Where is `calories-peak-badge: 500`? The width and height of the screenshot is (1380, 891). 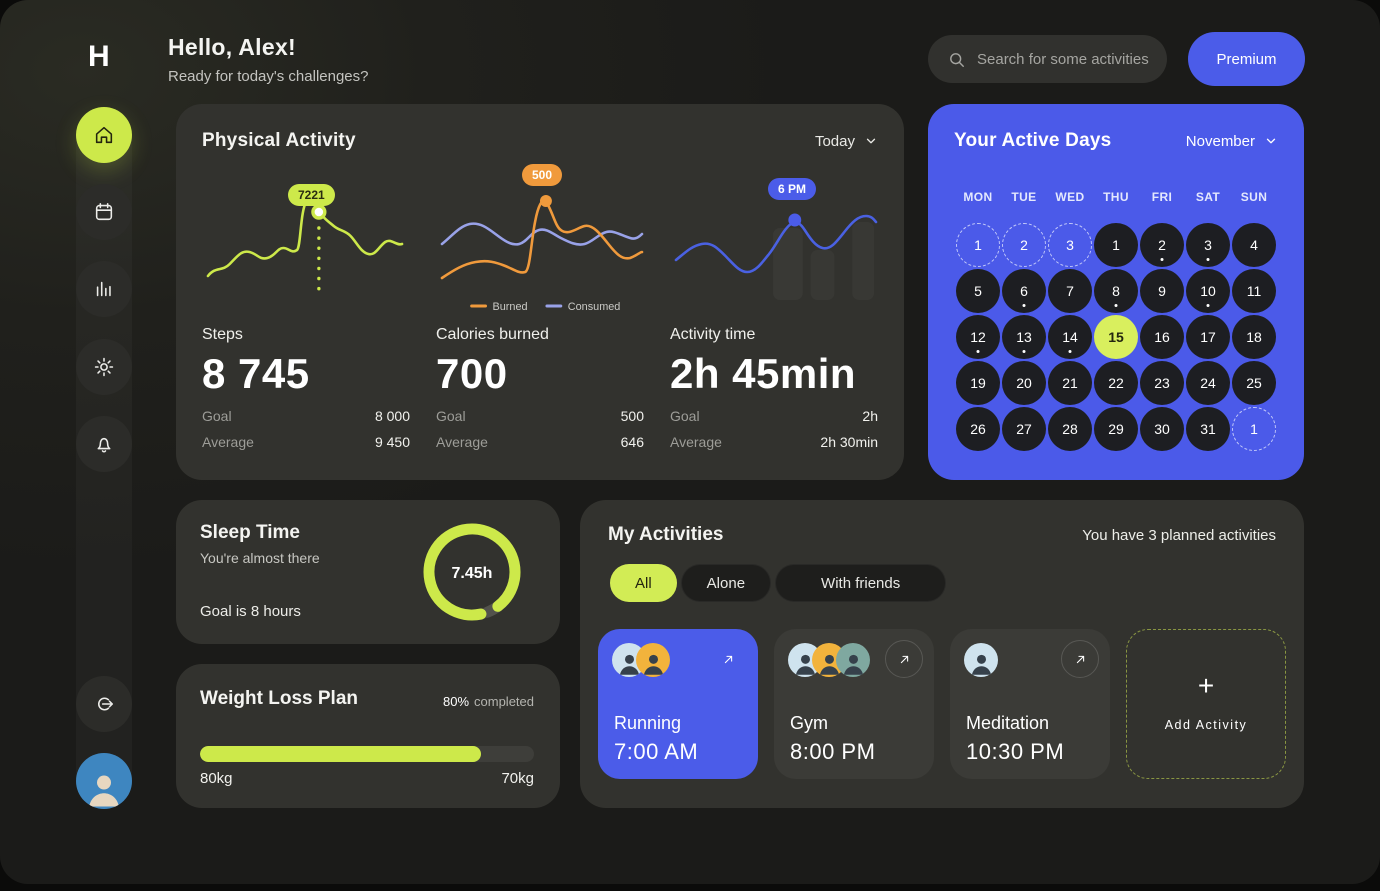
calories-peak-badge: 500 is located at coordinates (542, 175).